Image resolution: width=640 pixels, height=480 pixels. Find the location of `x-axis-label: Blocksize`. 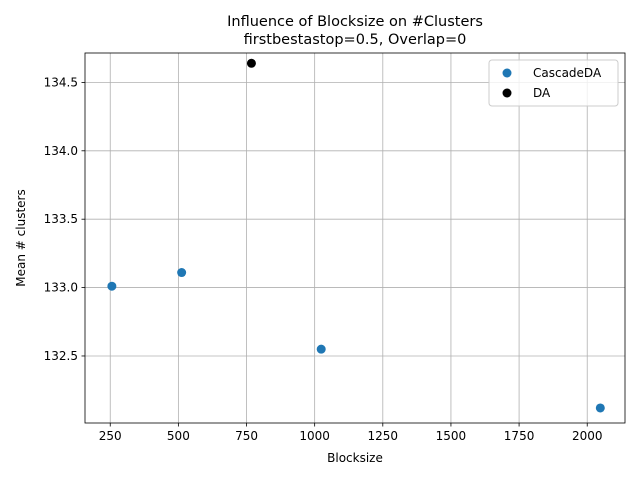

x-axis-label: Blocksize is located at coordinates (355, 458).